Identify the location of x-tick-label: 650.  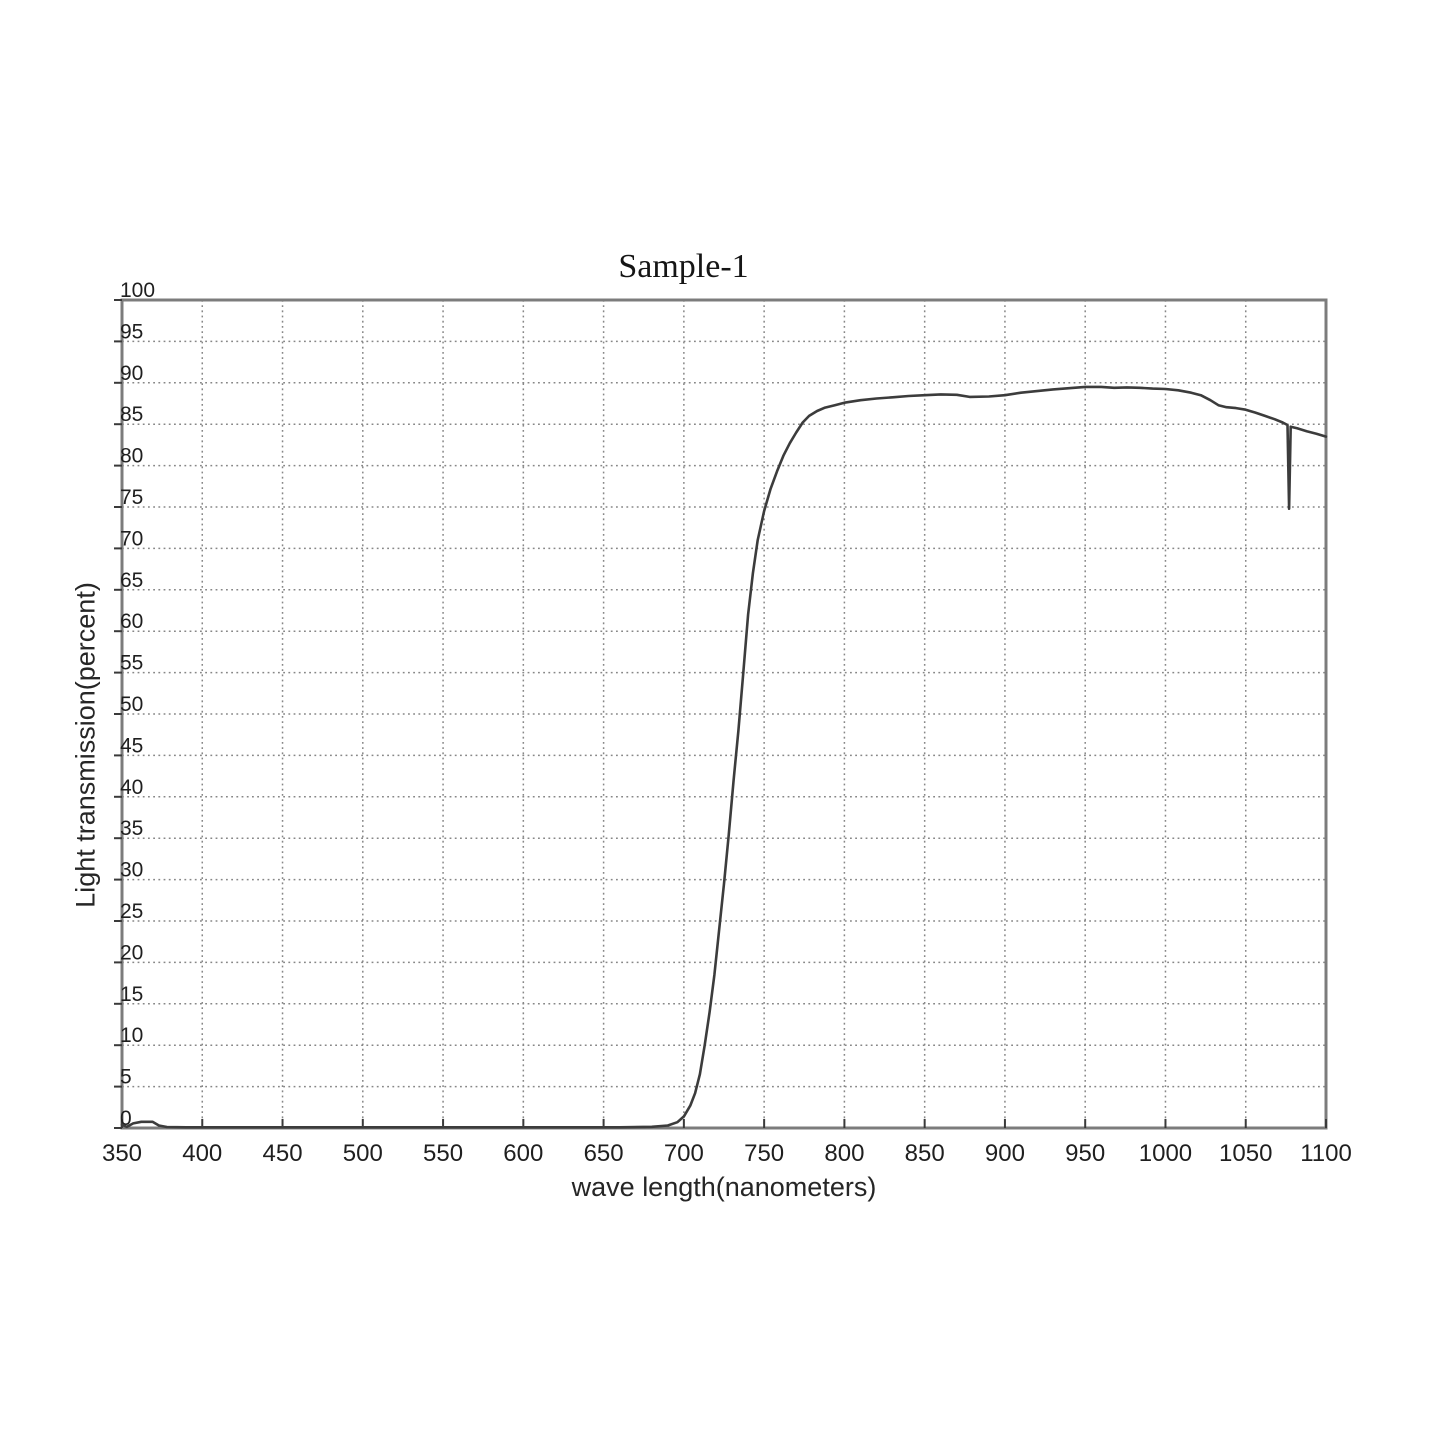
(604, 1153).